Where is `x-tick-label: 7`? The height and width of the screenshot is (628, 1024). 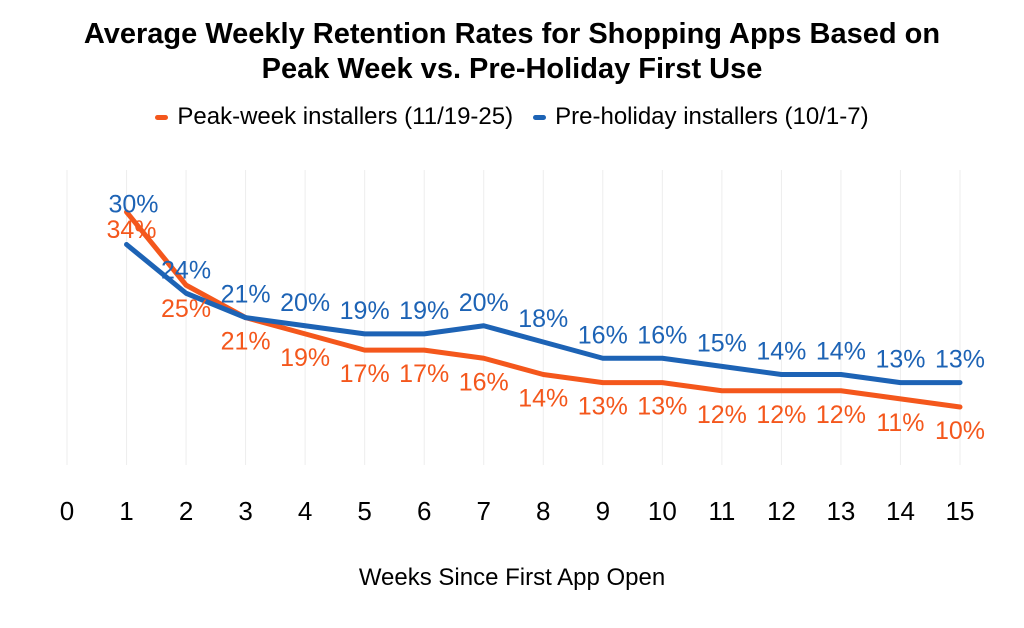 x-tick-label: 7 is located at coordinates (483, 511).